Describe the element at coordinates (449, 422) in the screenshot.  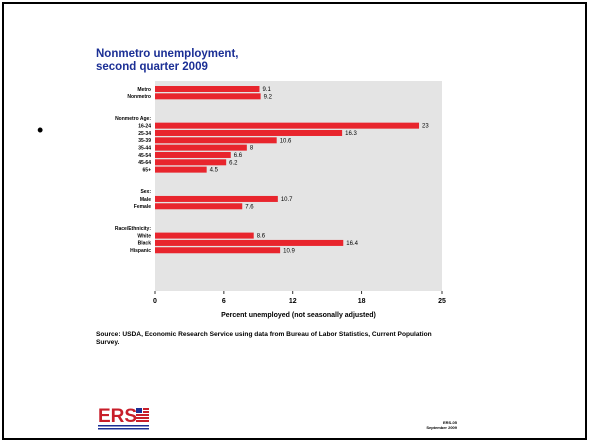
I see `slide-code-id: ERS-05` at that location.